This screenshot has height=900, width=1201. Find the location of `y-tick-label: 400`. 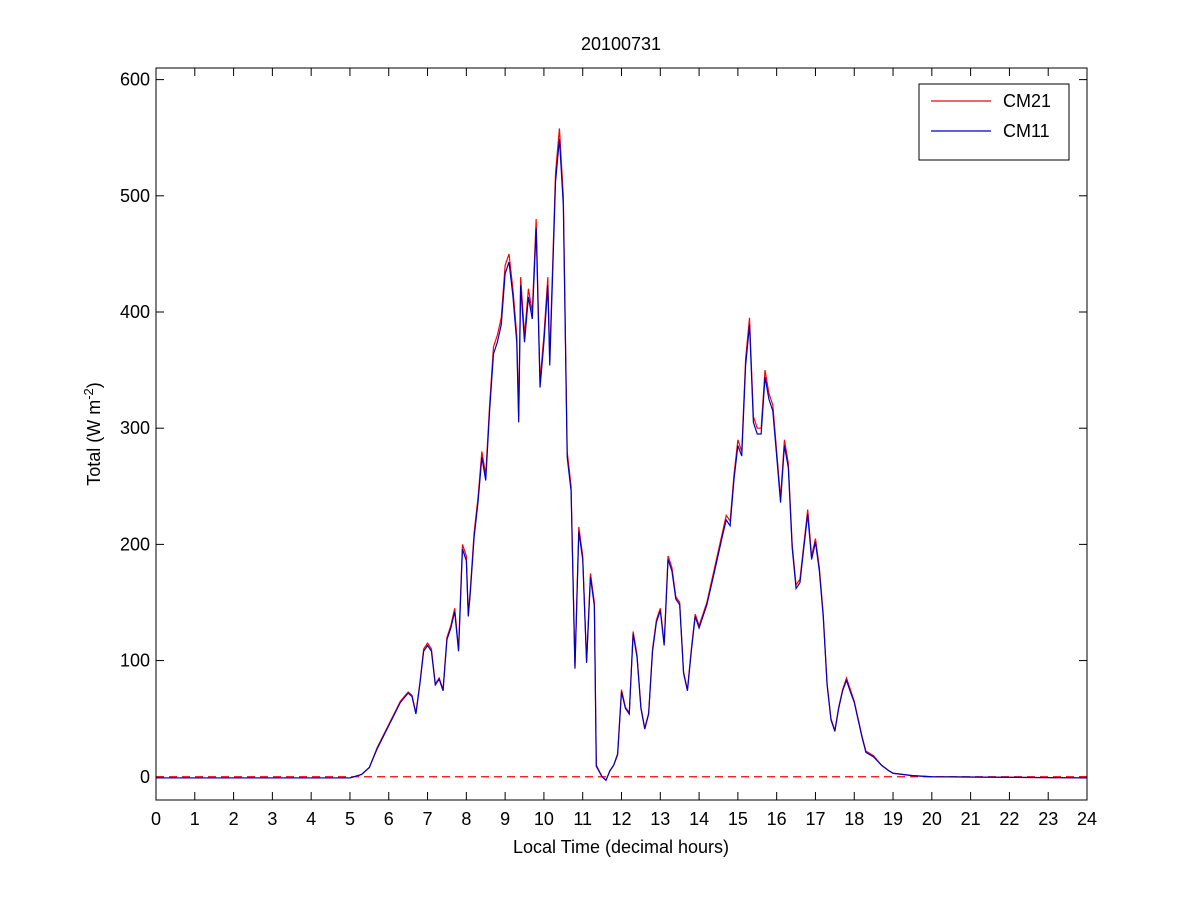

y-tick-label: 400 is located at coordinates (135, 312).